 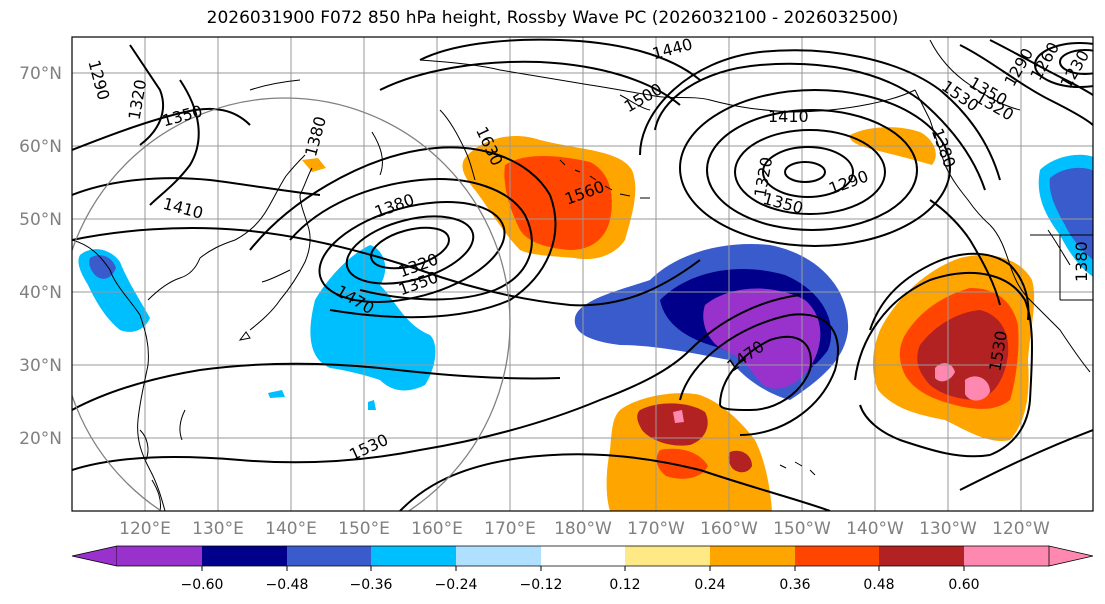 What do you see at coordinates (40, 293) in the screenshot?
I see `lat-label: 40°N` at bounding box center [40, 293].